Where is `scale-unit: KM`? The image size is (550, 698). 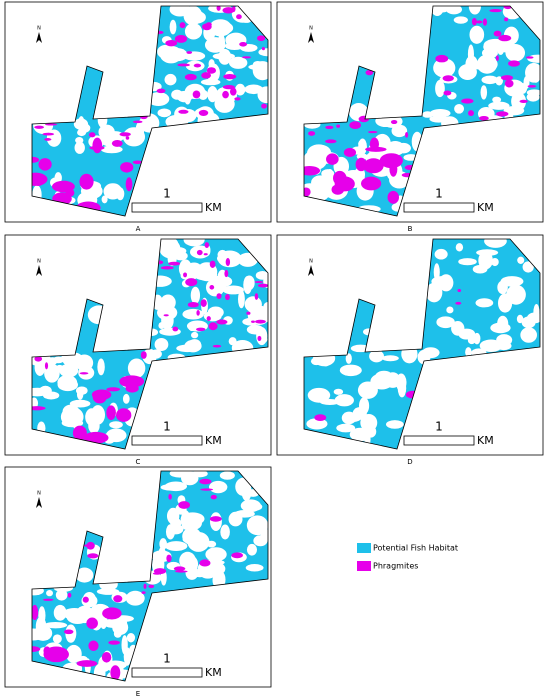
scale-unit: KM is located at coordinates (485, 207).